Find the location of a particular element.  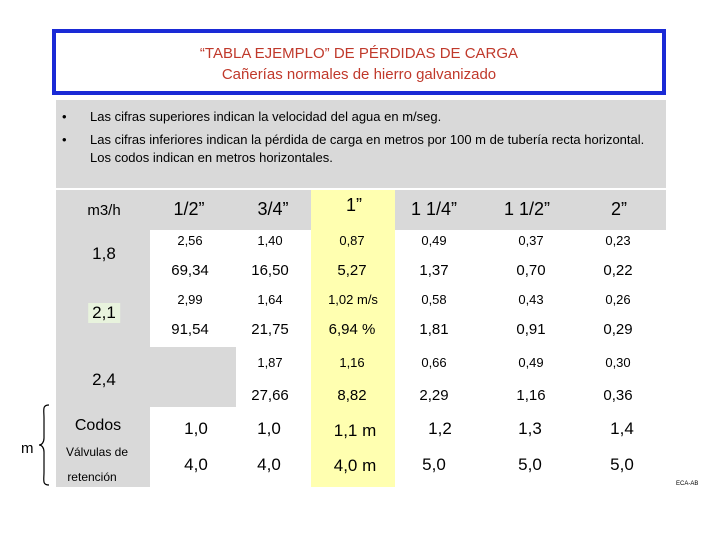

velocity-cell: 0,43 is located at coordinates (531, 299).